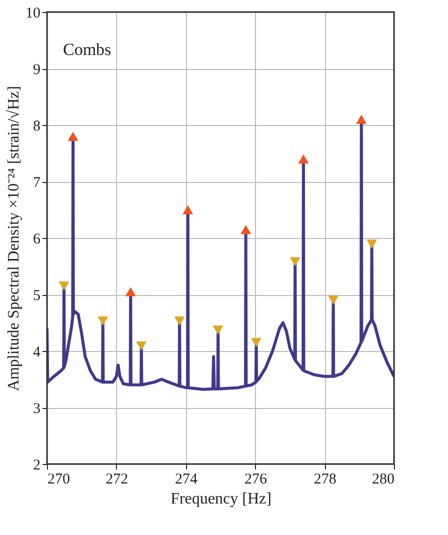 The width and height of the screenshot is (448, 535). Describe the element at coordinates (33, 14) in the screenshot. I see `y-tick-label: 10` at that location.